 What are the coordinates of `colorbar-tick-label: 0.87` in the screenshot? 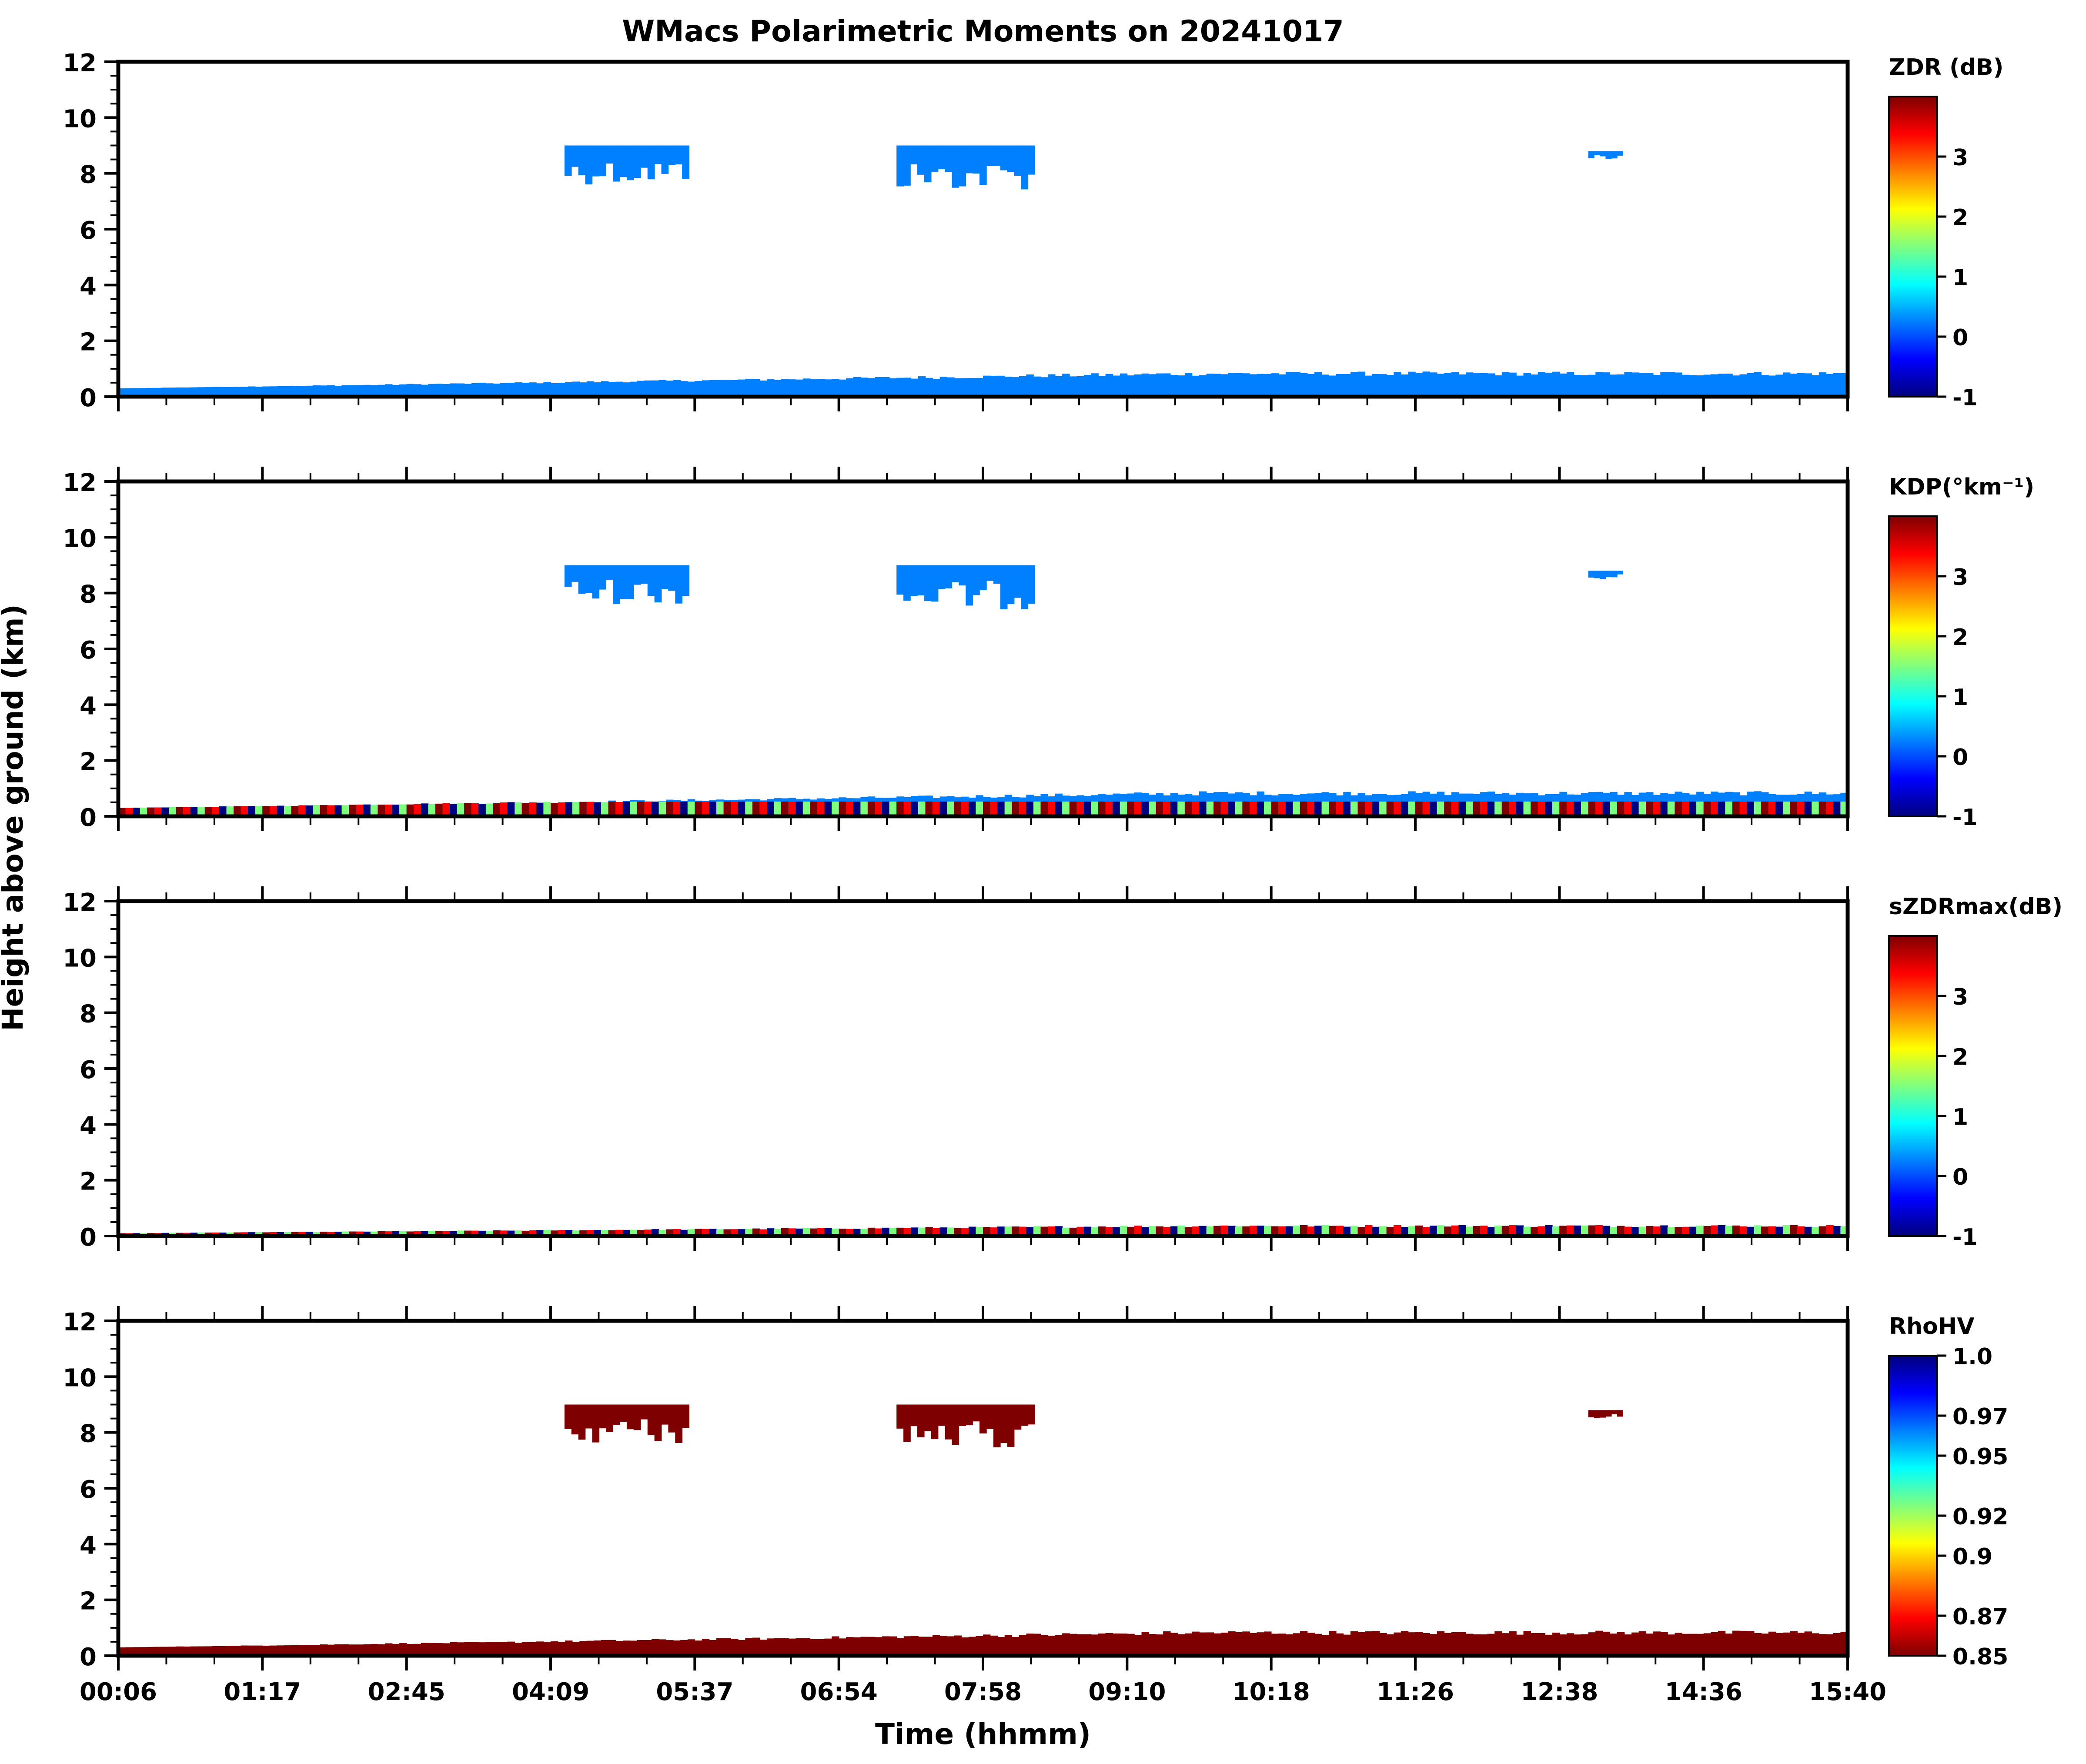 It's located at (1980, 1617).